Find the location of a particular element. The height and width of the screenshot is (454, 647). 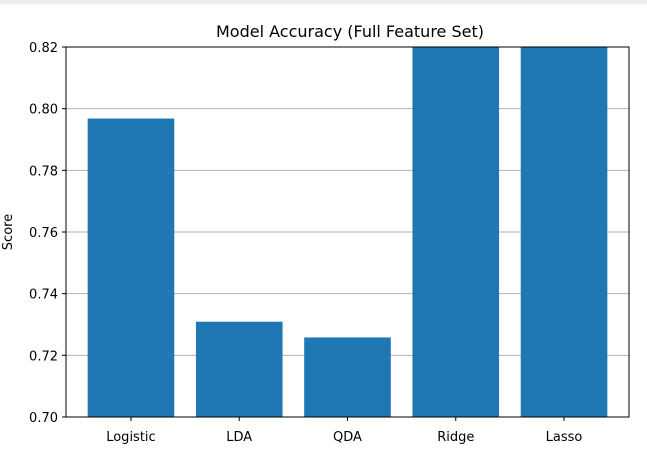

x-tick-label: QDA is located at coordinates (347, 437).